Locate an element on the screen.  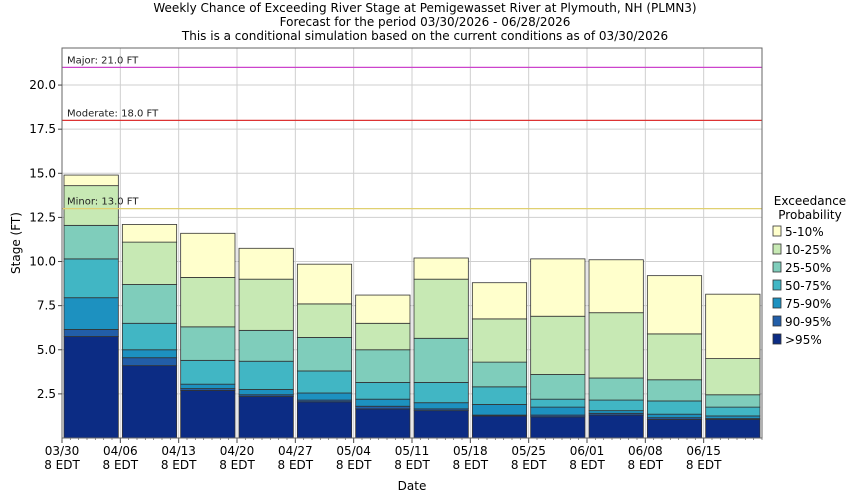
x-tick-label: 04/13 is located at coordinates (178, 451).